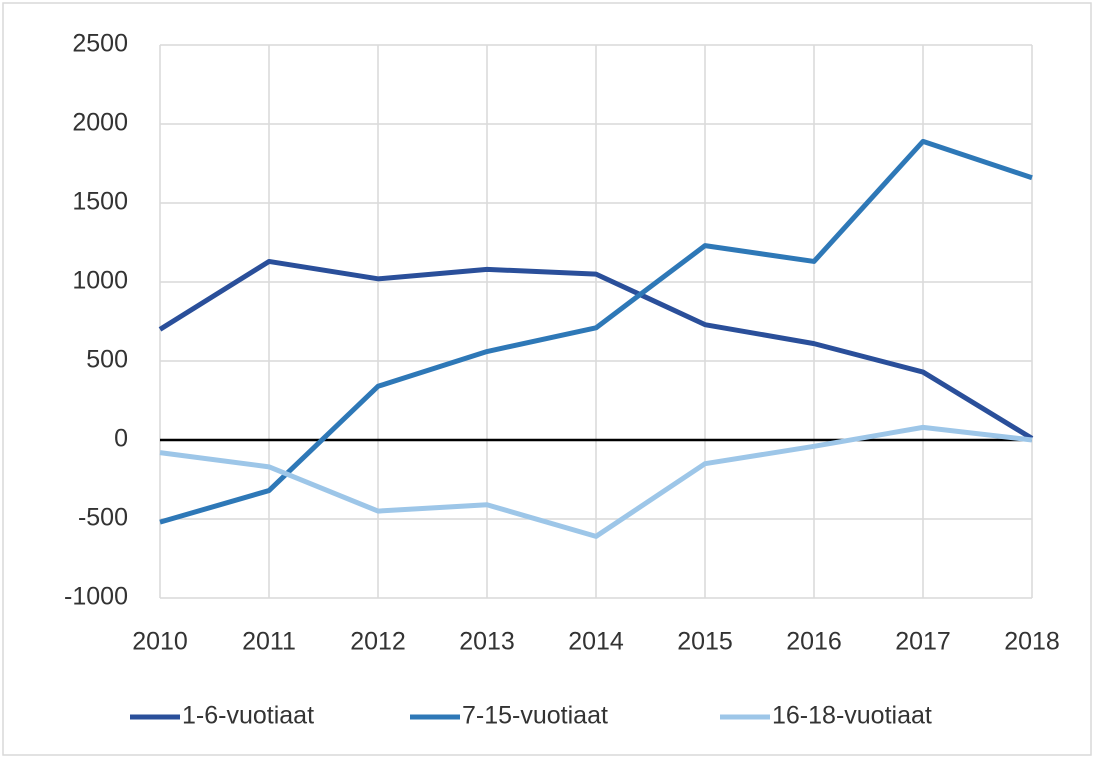  I want to click on legend-label: 7-15-vuotiaat, so click(535, 716).